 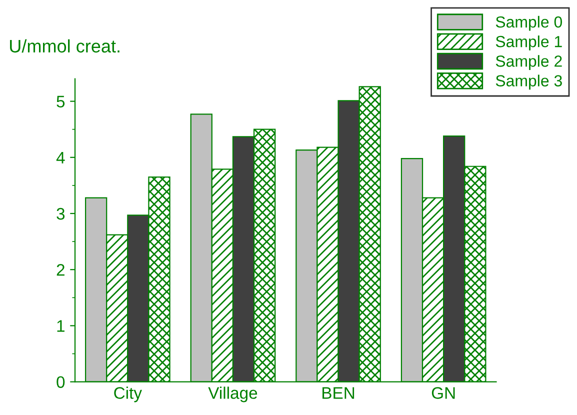 What do you see at coordinates (60, 270) in the screenshot?
I see `y-tick-label: 2` at bounding box center [60, 270].